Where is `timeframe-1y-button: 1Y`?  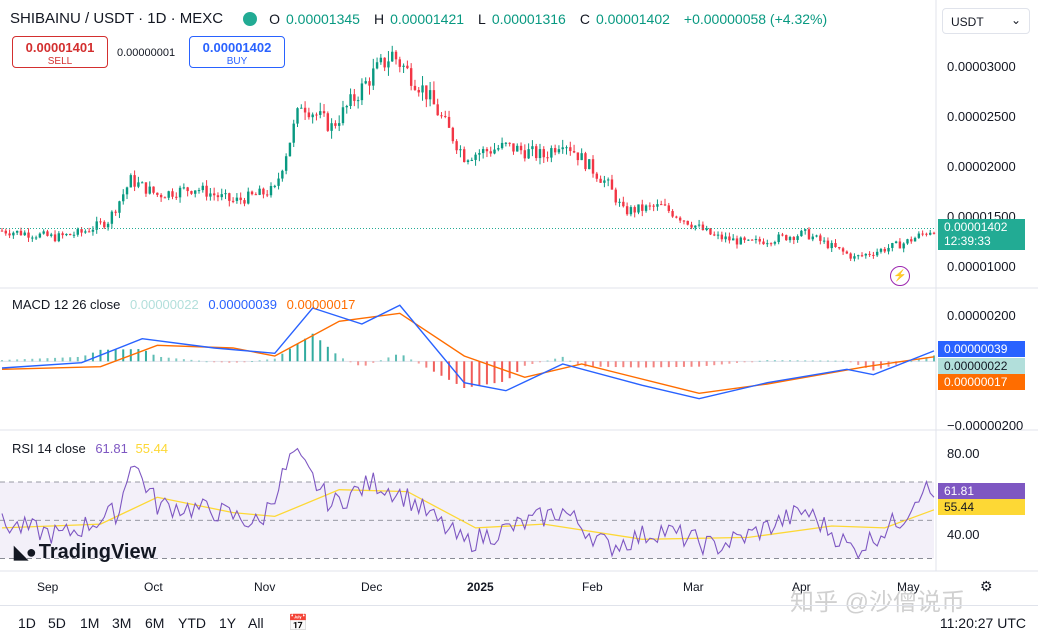
timeframe-1y-button: 1Y is located at coordinates (228, 623).